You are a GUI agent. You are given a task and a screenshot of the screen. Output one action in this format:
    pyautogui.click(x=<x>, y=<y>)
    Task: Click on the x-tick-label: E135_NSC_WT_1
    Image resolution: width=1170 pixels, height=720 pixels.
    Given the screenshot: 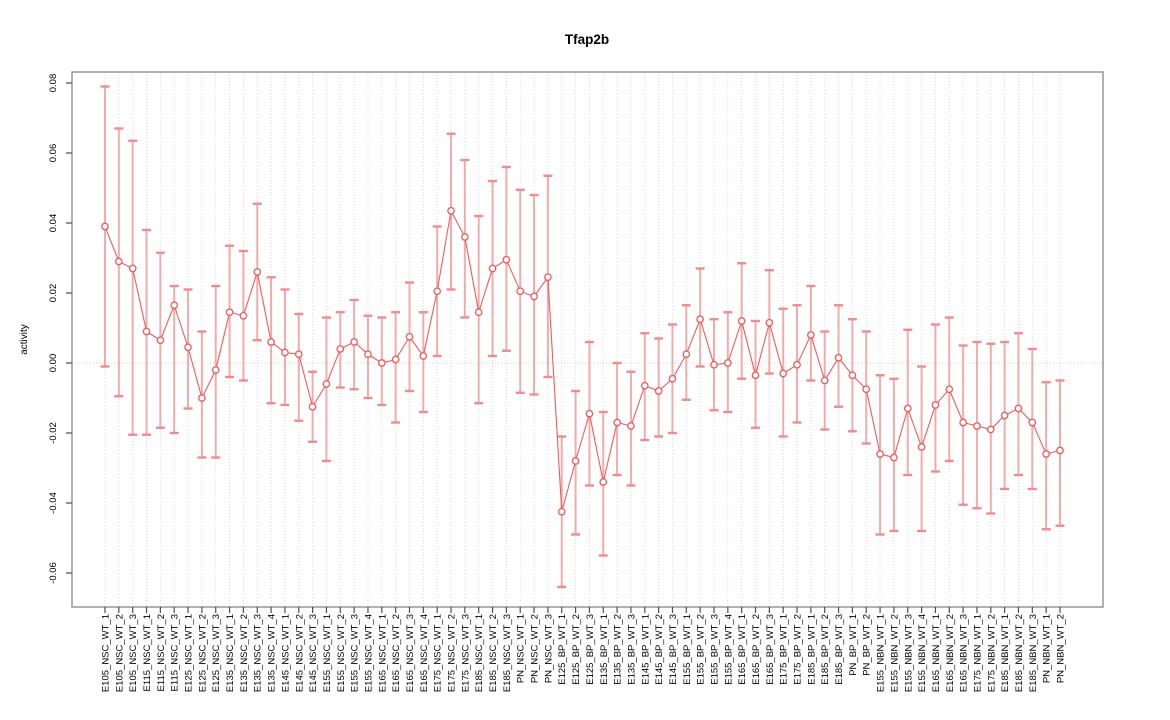 What is the action you would take?
    pyautogui.click(x=230, y=653)
    